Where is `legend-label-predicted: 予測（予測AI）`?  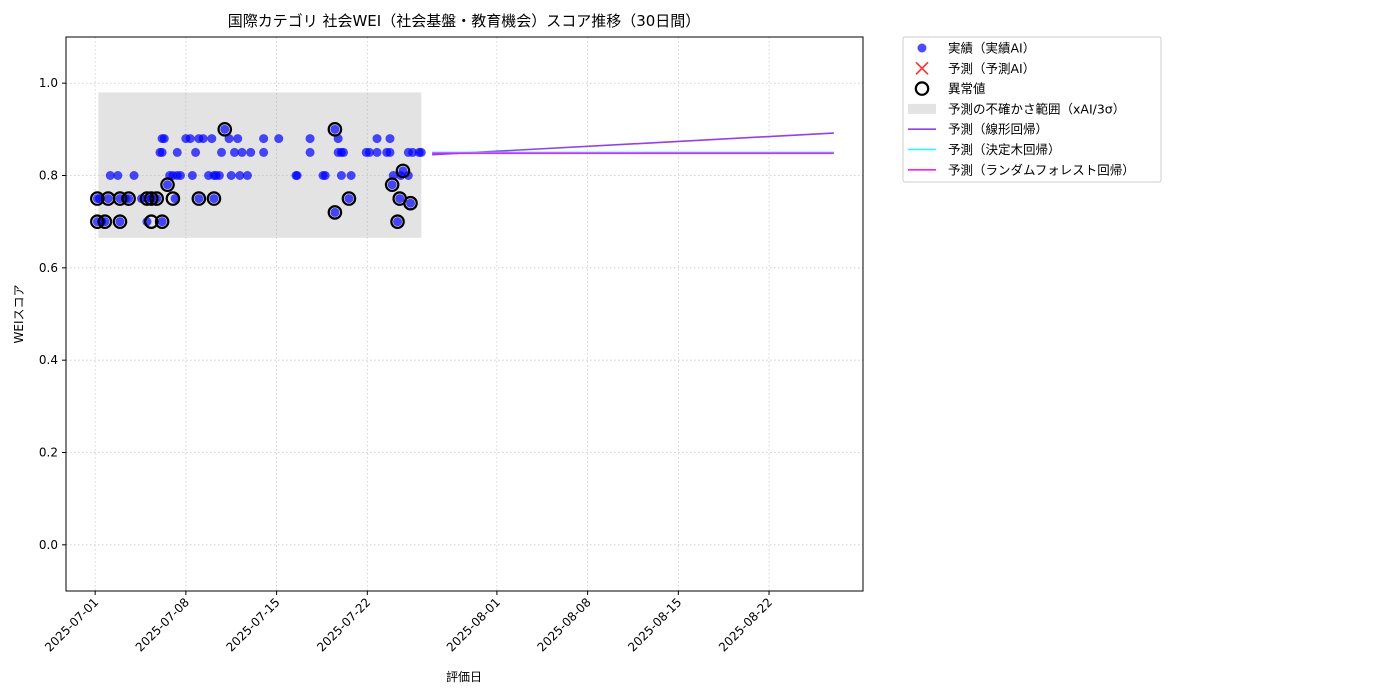
legend-label-predicted: 予測（予測AI） is located at coordinates (991, 68).